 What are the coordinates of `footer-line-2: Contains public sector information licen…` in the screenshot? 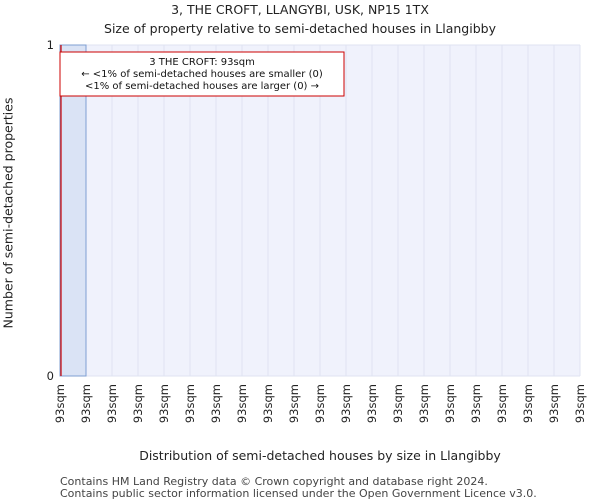 It's located at (298, 493).